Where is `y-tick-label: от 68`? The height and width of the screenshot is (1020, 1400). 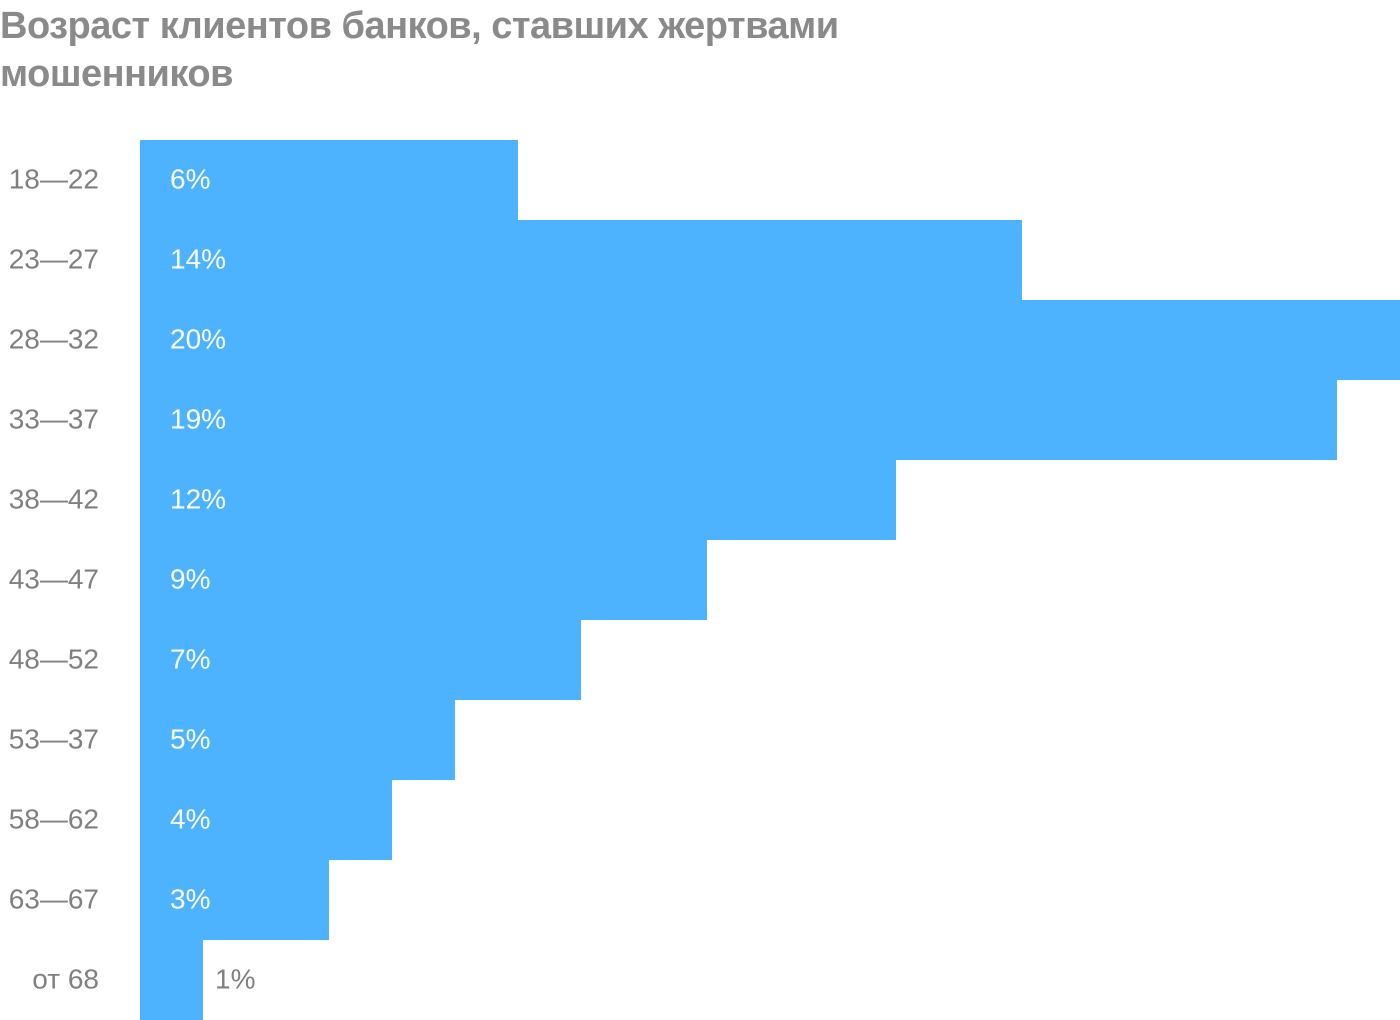 y-tick-label: от 68 is located at coordinates (65, 978).